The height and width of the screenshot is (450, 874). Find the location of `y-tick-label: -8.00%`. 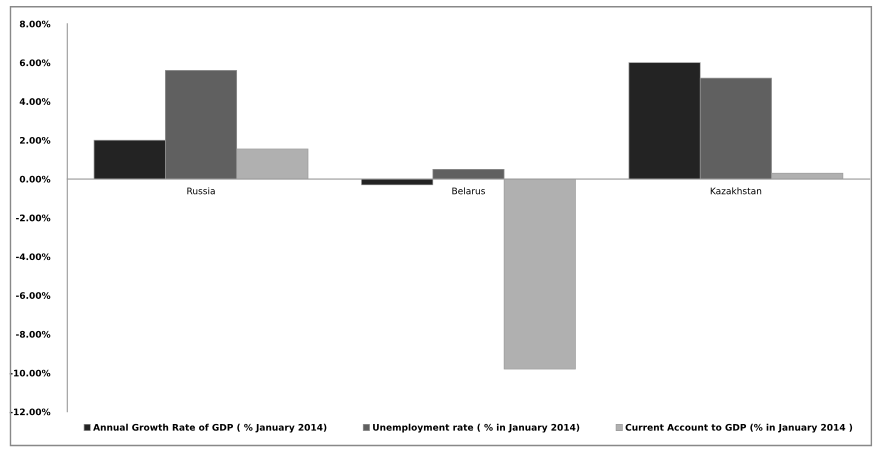

y-tick-label: -8.00% is located at coordinates (33, 334).